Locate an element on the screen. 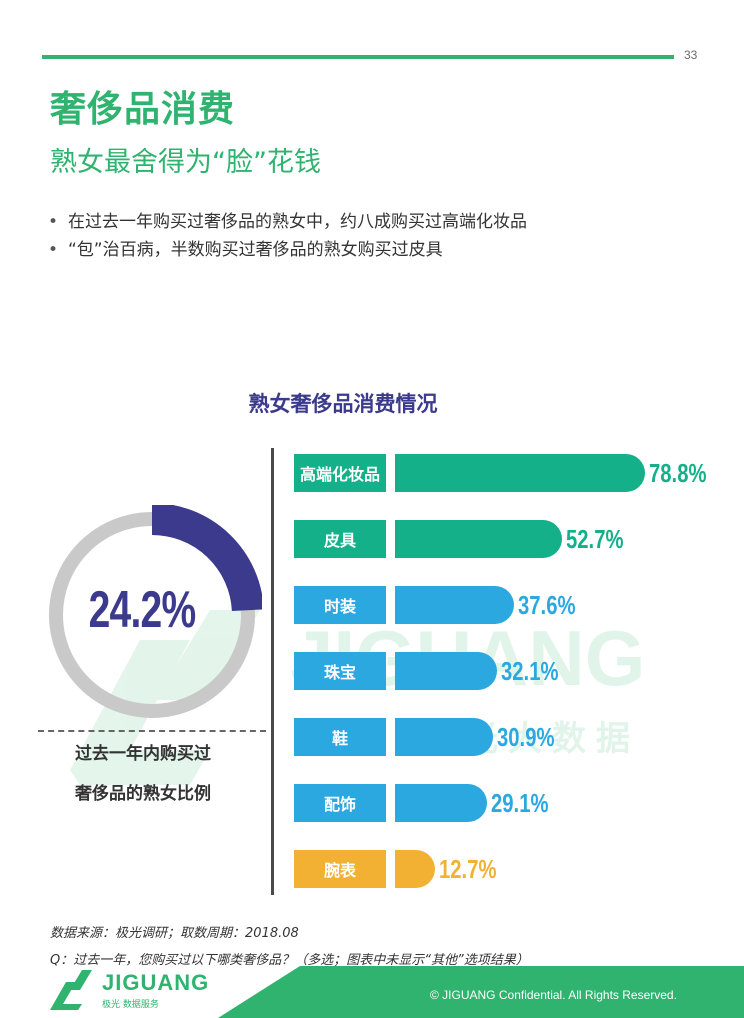  page-subtitle: 熟女最舍得为“脸”花钱 is located at coordinates (185, 162).